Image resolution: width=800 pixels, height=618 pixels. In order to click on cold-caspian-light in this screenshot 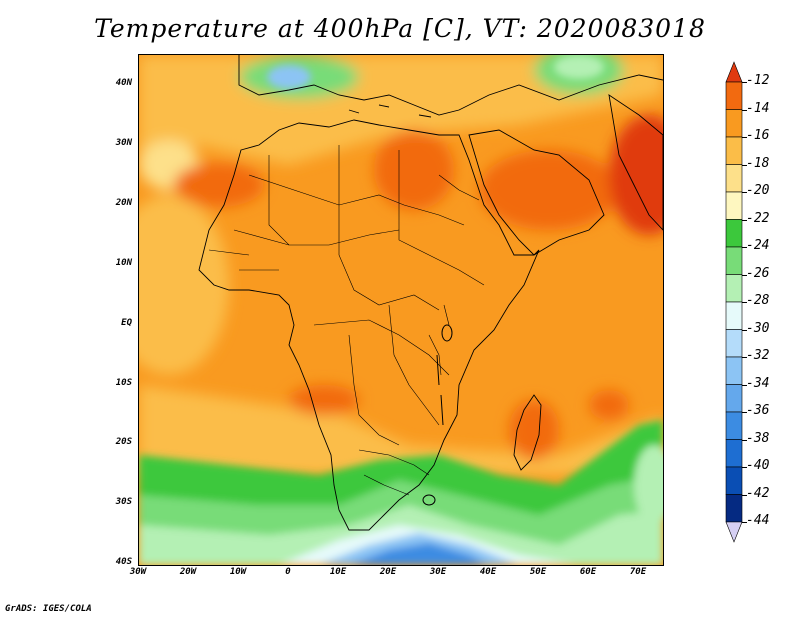, I will do `click(579, 67)`.